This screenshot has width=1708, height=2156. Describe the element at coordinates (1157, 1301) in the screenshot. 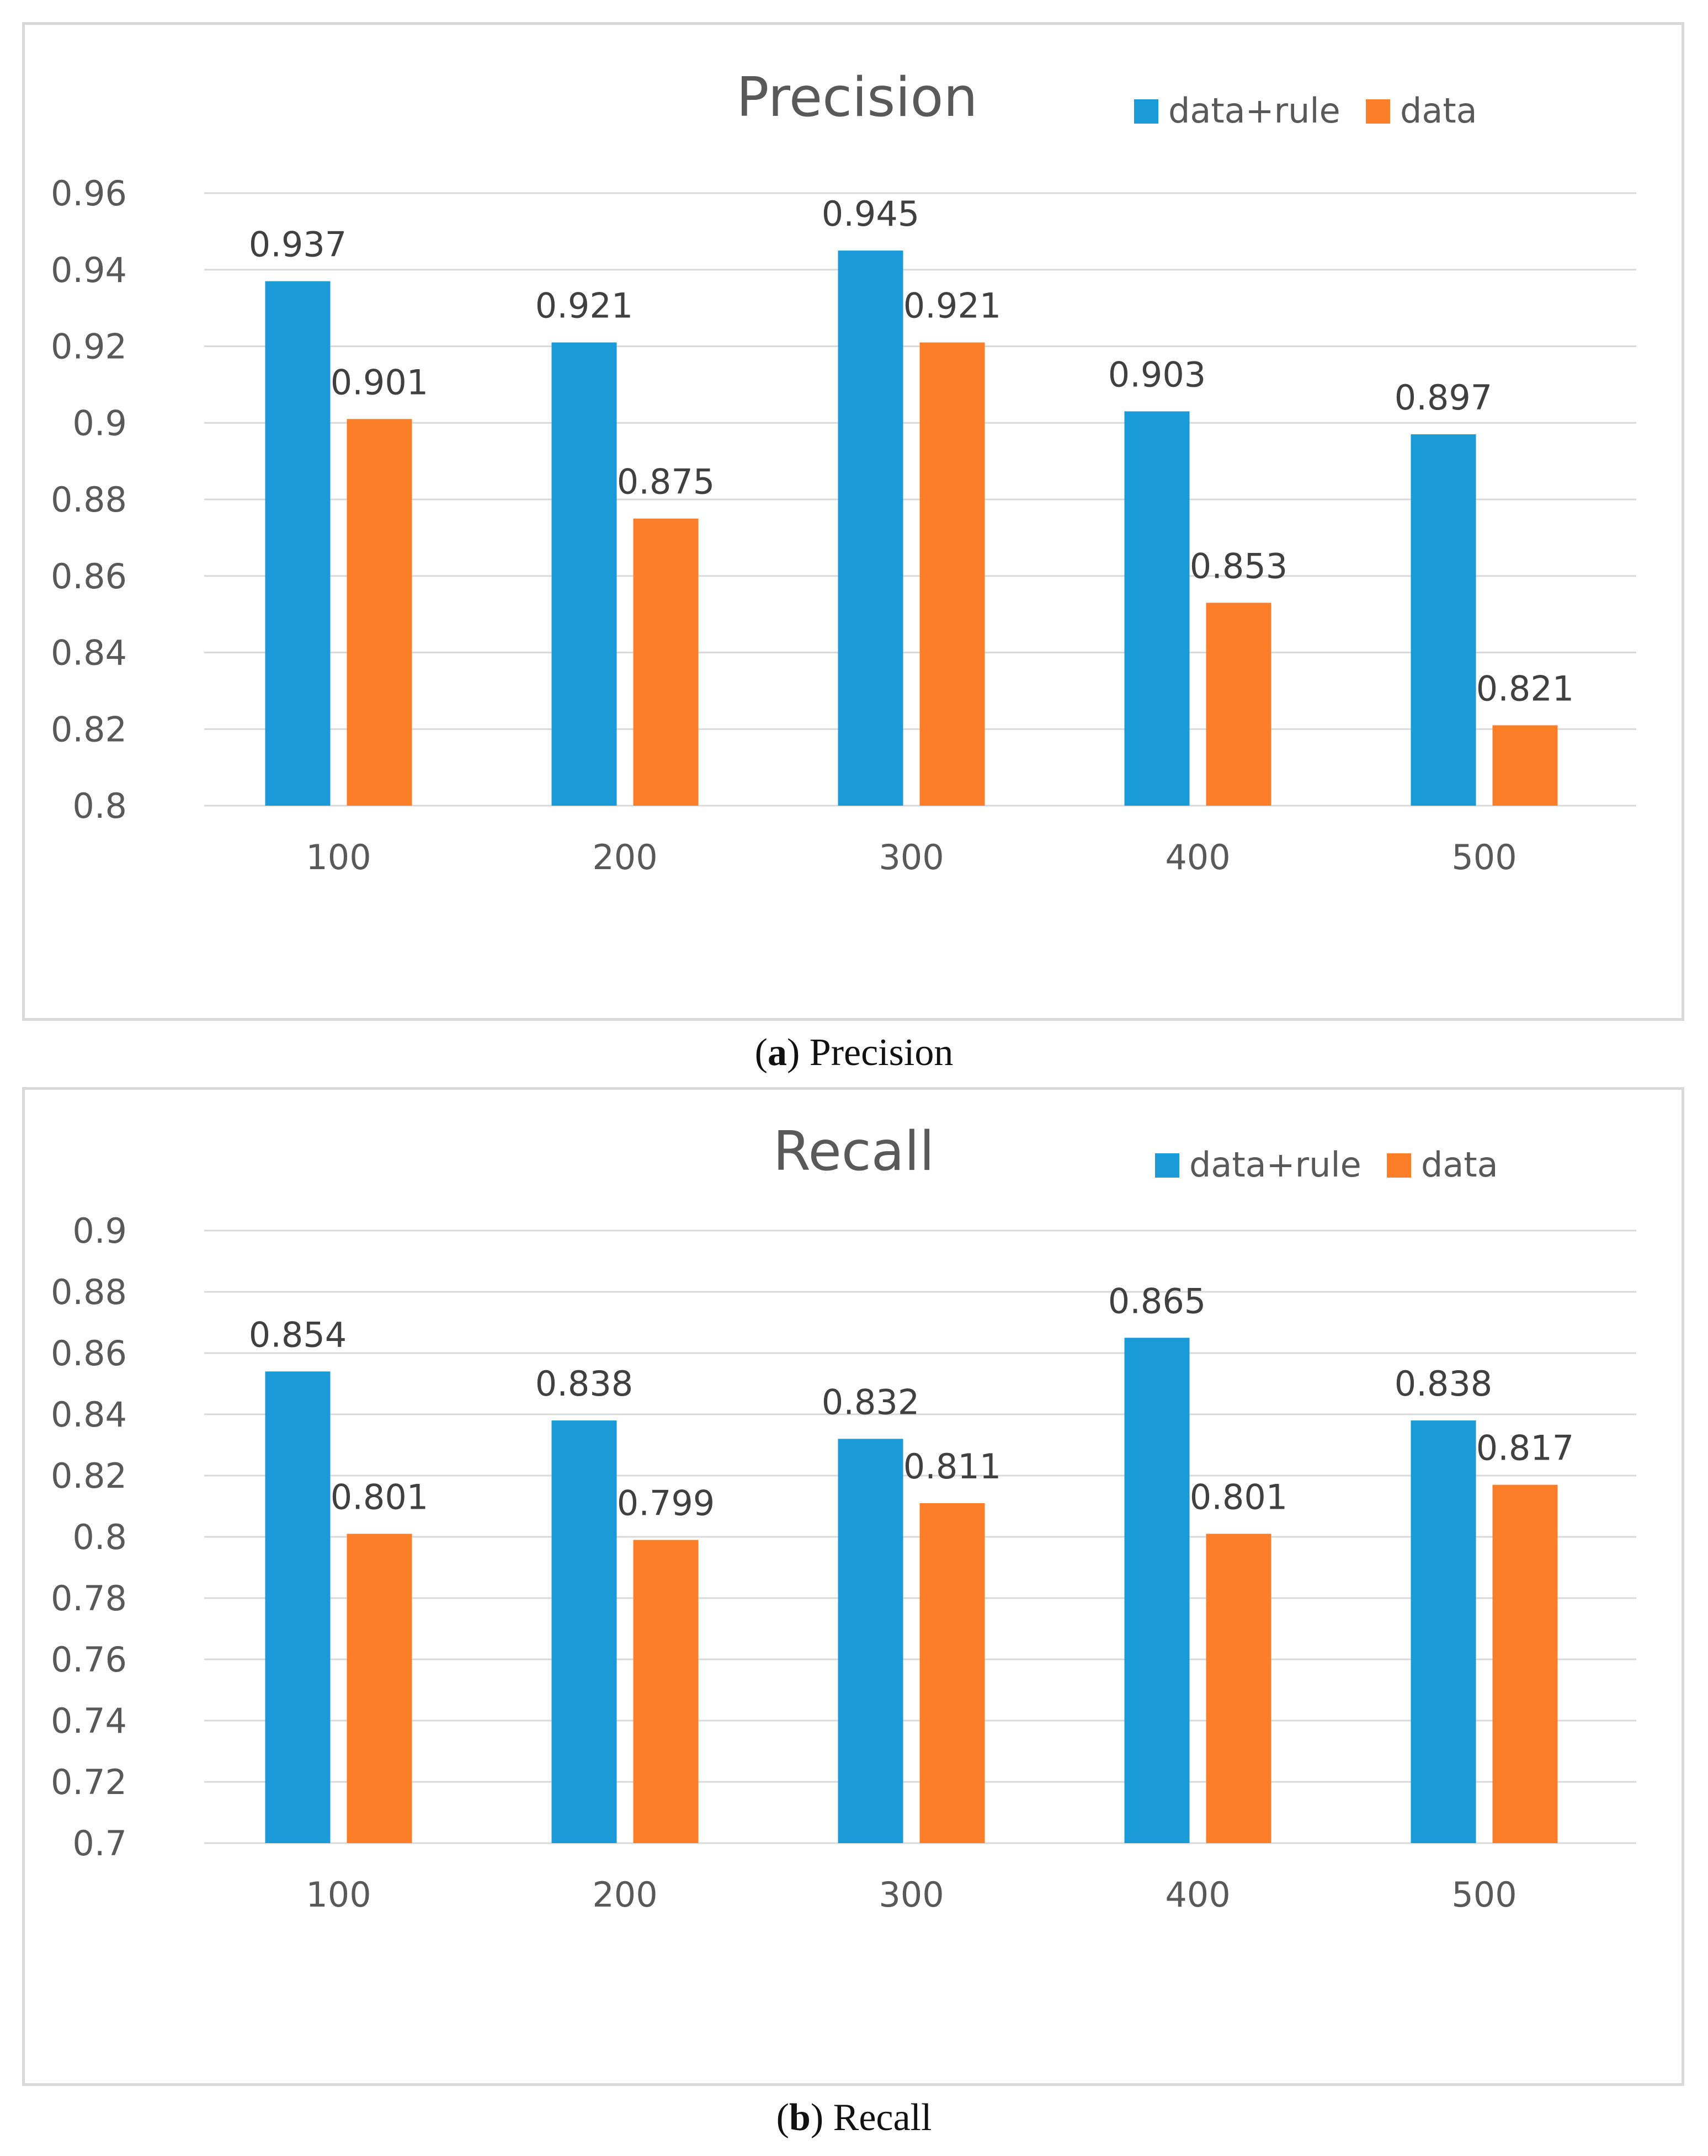

I see `data-label: 0.865` at that location.